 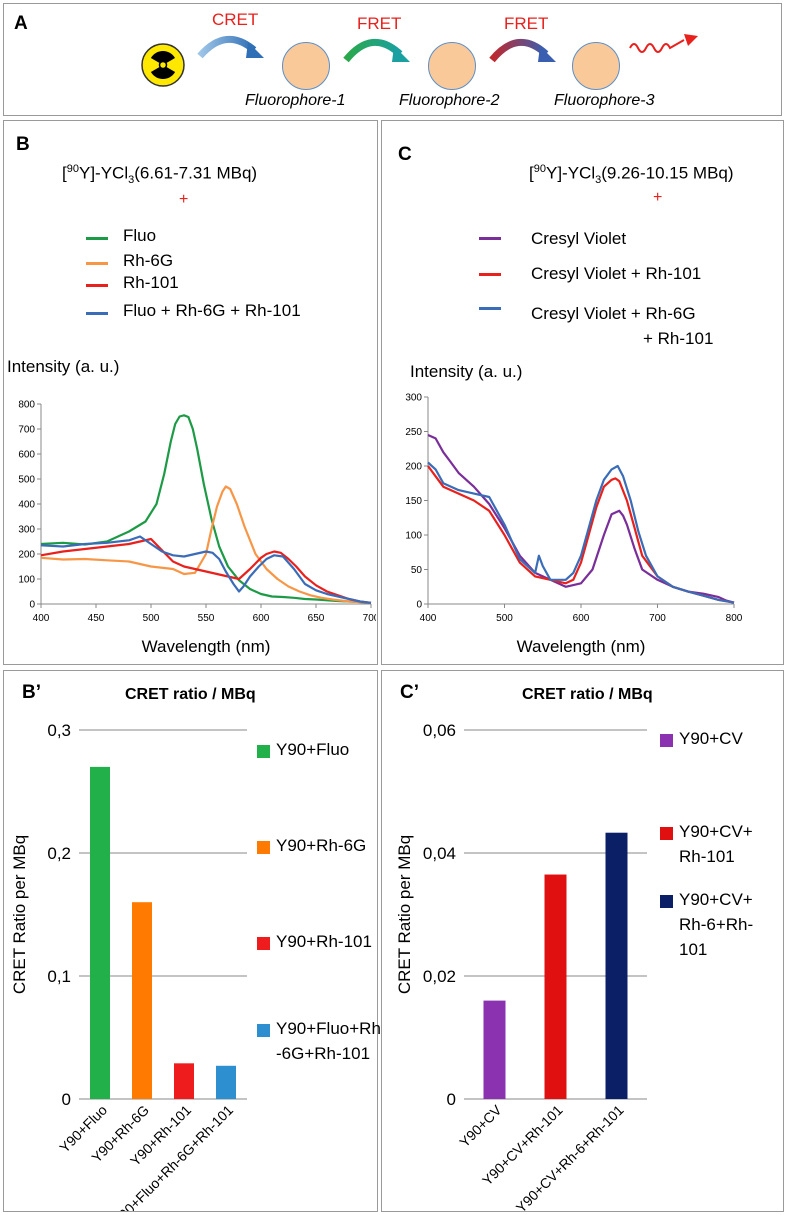 I want to click on panel-c-ylabel: Intensity (a. u.), so click(x=466, y=371).